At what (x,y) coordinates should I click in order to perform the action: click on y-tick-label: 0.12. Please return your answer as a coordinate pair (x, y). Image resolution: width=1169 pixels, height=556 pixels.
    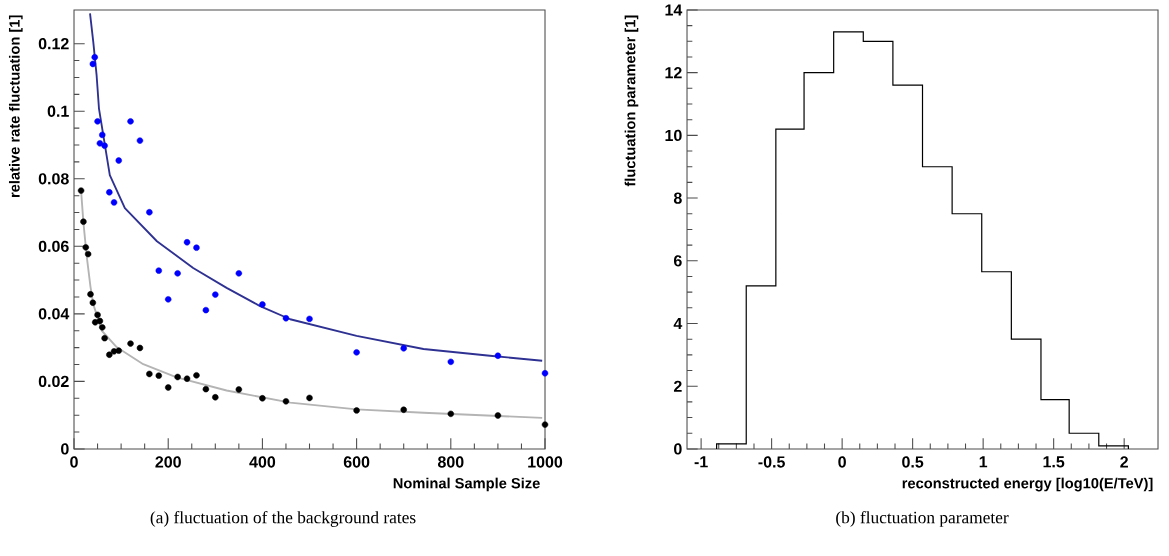
    Looking at the image, I should click on (53, 44).